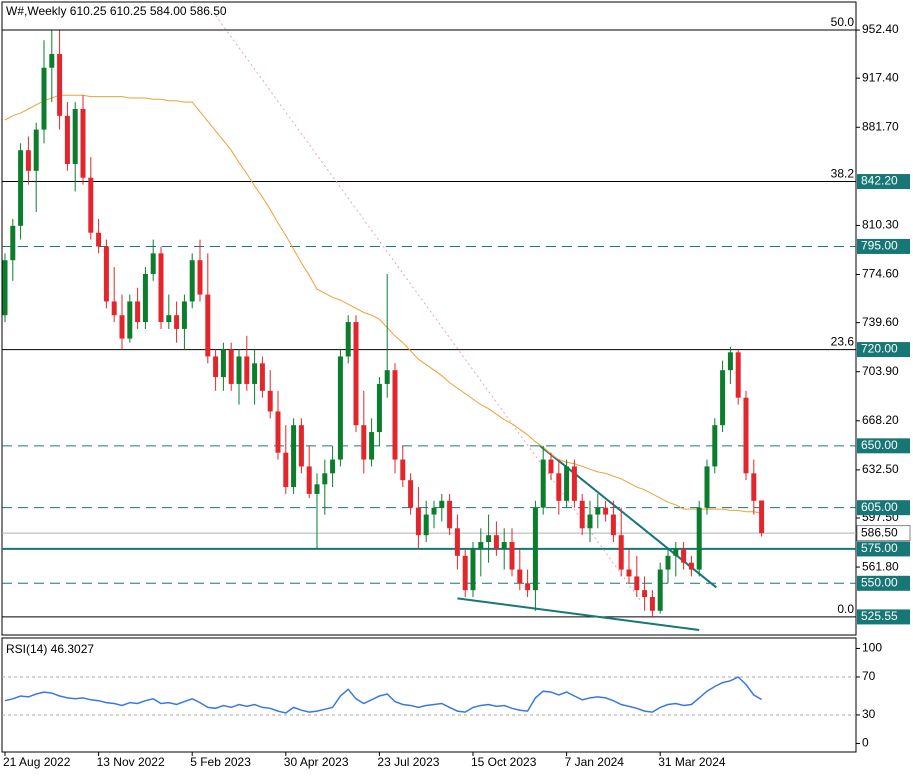  What do you see at coordinates (879, 616) in the screenshot?
I see `level-label: 525.55` at bounding box center [879, 616].